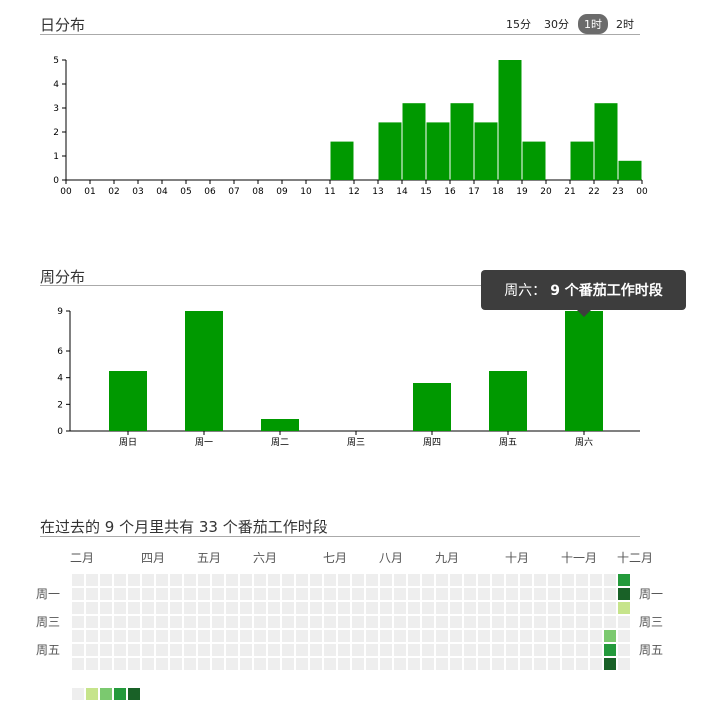 This screenshot has width=725, height=726. I want to click on x-tick-label: 21, so click(569, 192).